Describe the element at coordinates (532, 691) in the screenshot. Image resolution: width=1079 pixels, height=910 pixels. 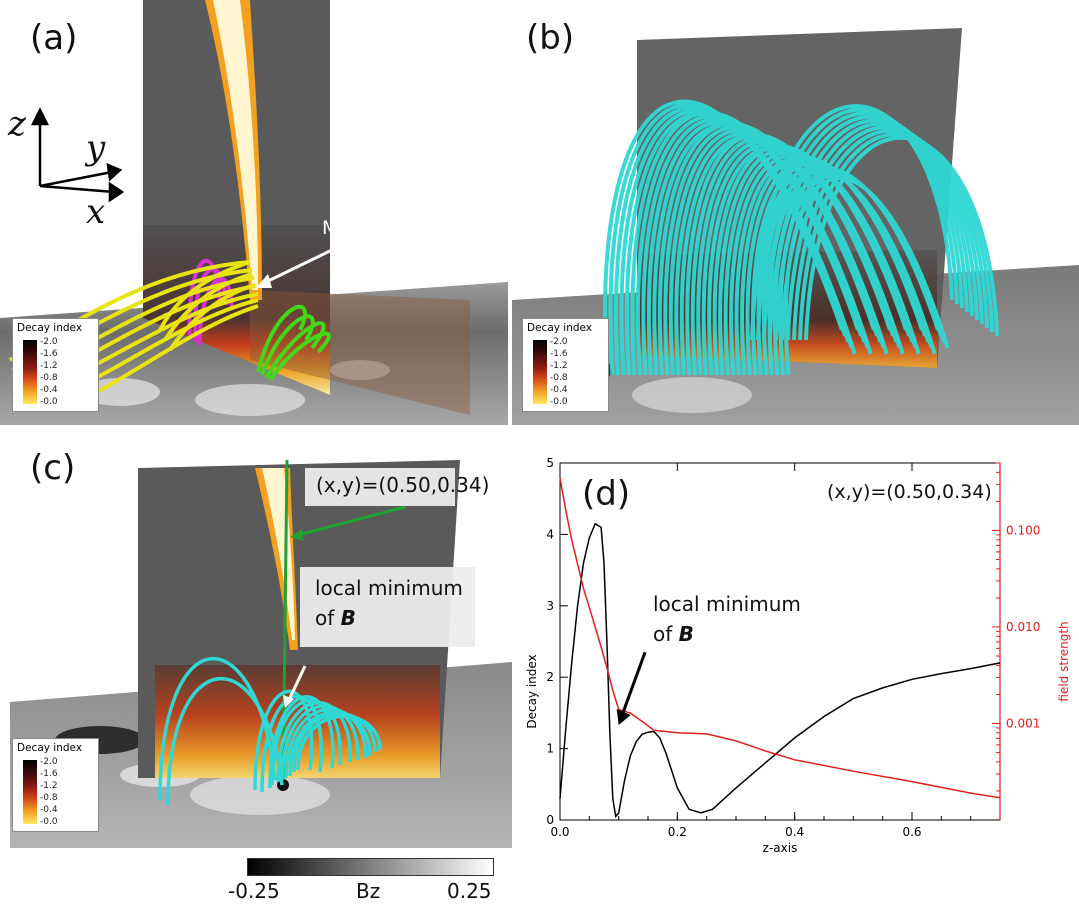
I see `y-axis-label: Decay index` at that location.